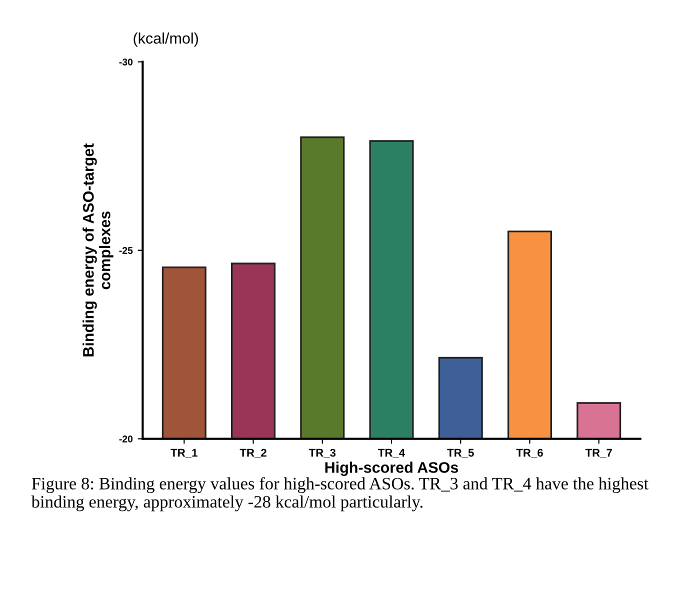 The height and width of the screenshot is (589, 696). What do you see at coordinates (391, 469) in the screenshot?
I see `x-axis-title: High-scored ASOs` at bounding box center [391, 469].